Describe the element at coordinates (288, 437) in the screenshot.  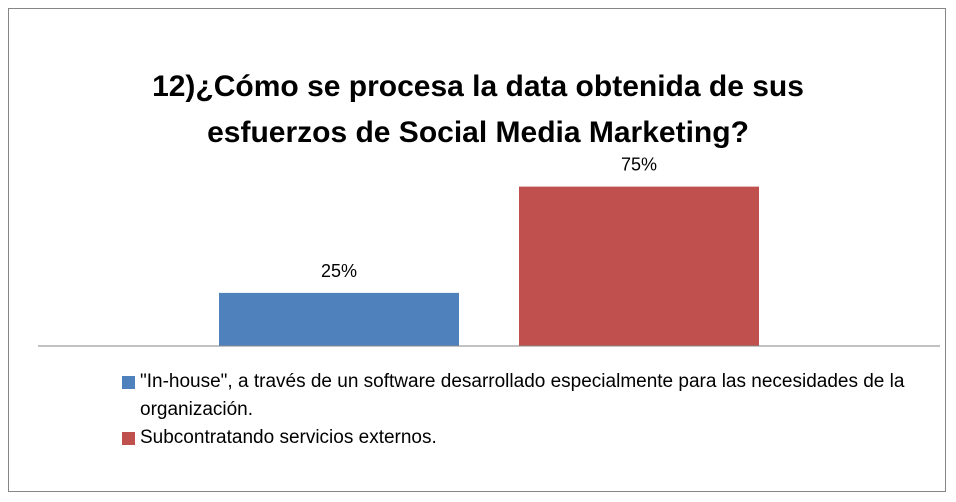
I see `legend-label: Subcontratando servicios externos.` at that location.